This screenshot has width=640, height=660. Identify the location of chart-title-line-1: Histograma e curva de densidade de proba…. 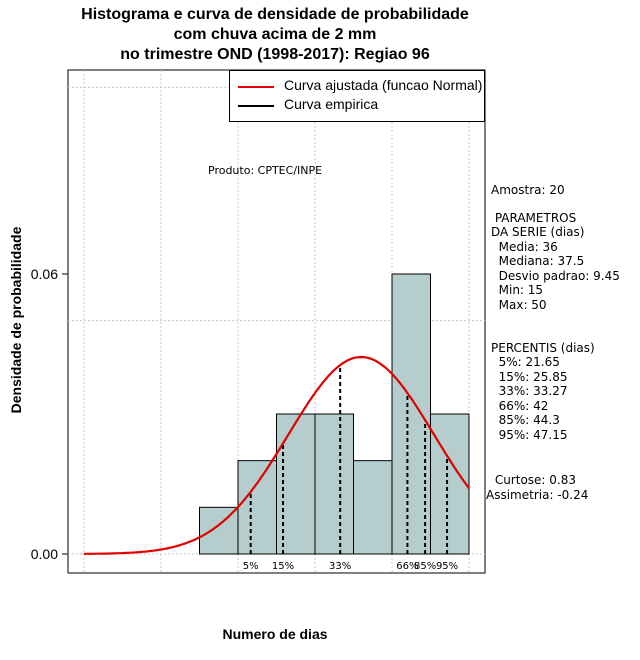
(275, 14).